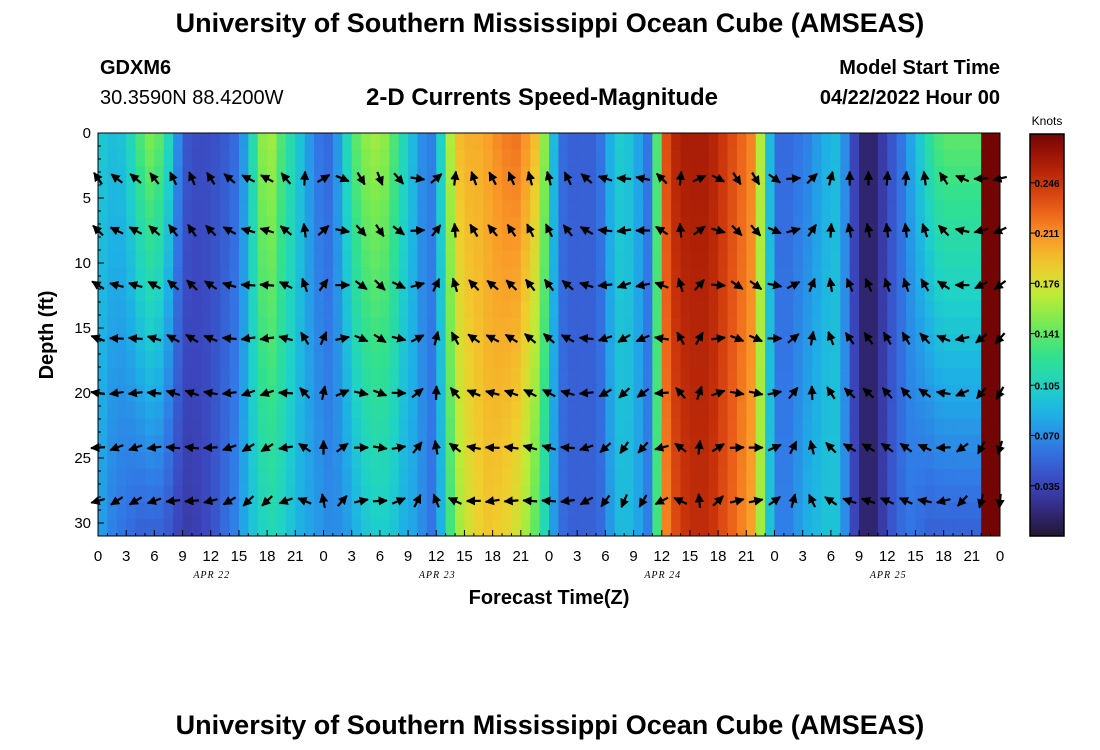 The width and height of the screenshot is (1100, 750). Describe the element at coordinates (98, 556) in the screenshot. I see `x-tick-label: 0` at that location.